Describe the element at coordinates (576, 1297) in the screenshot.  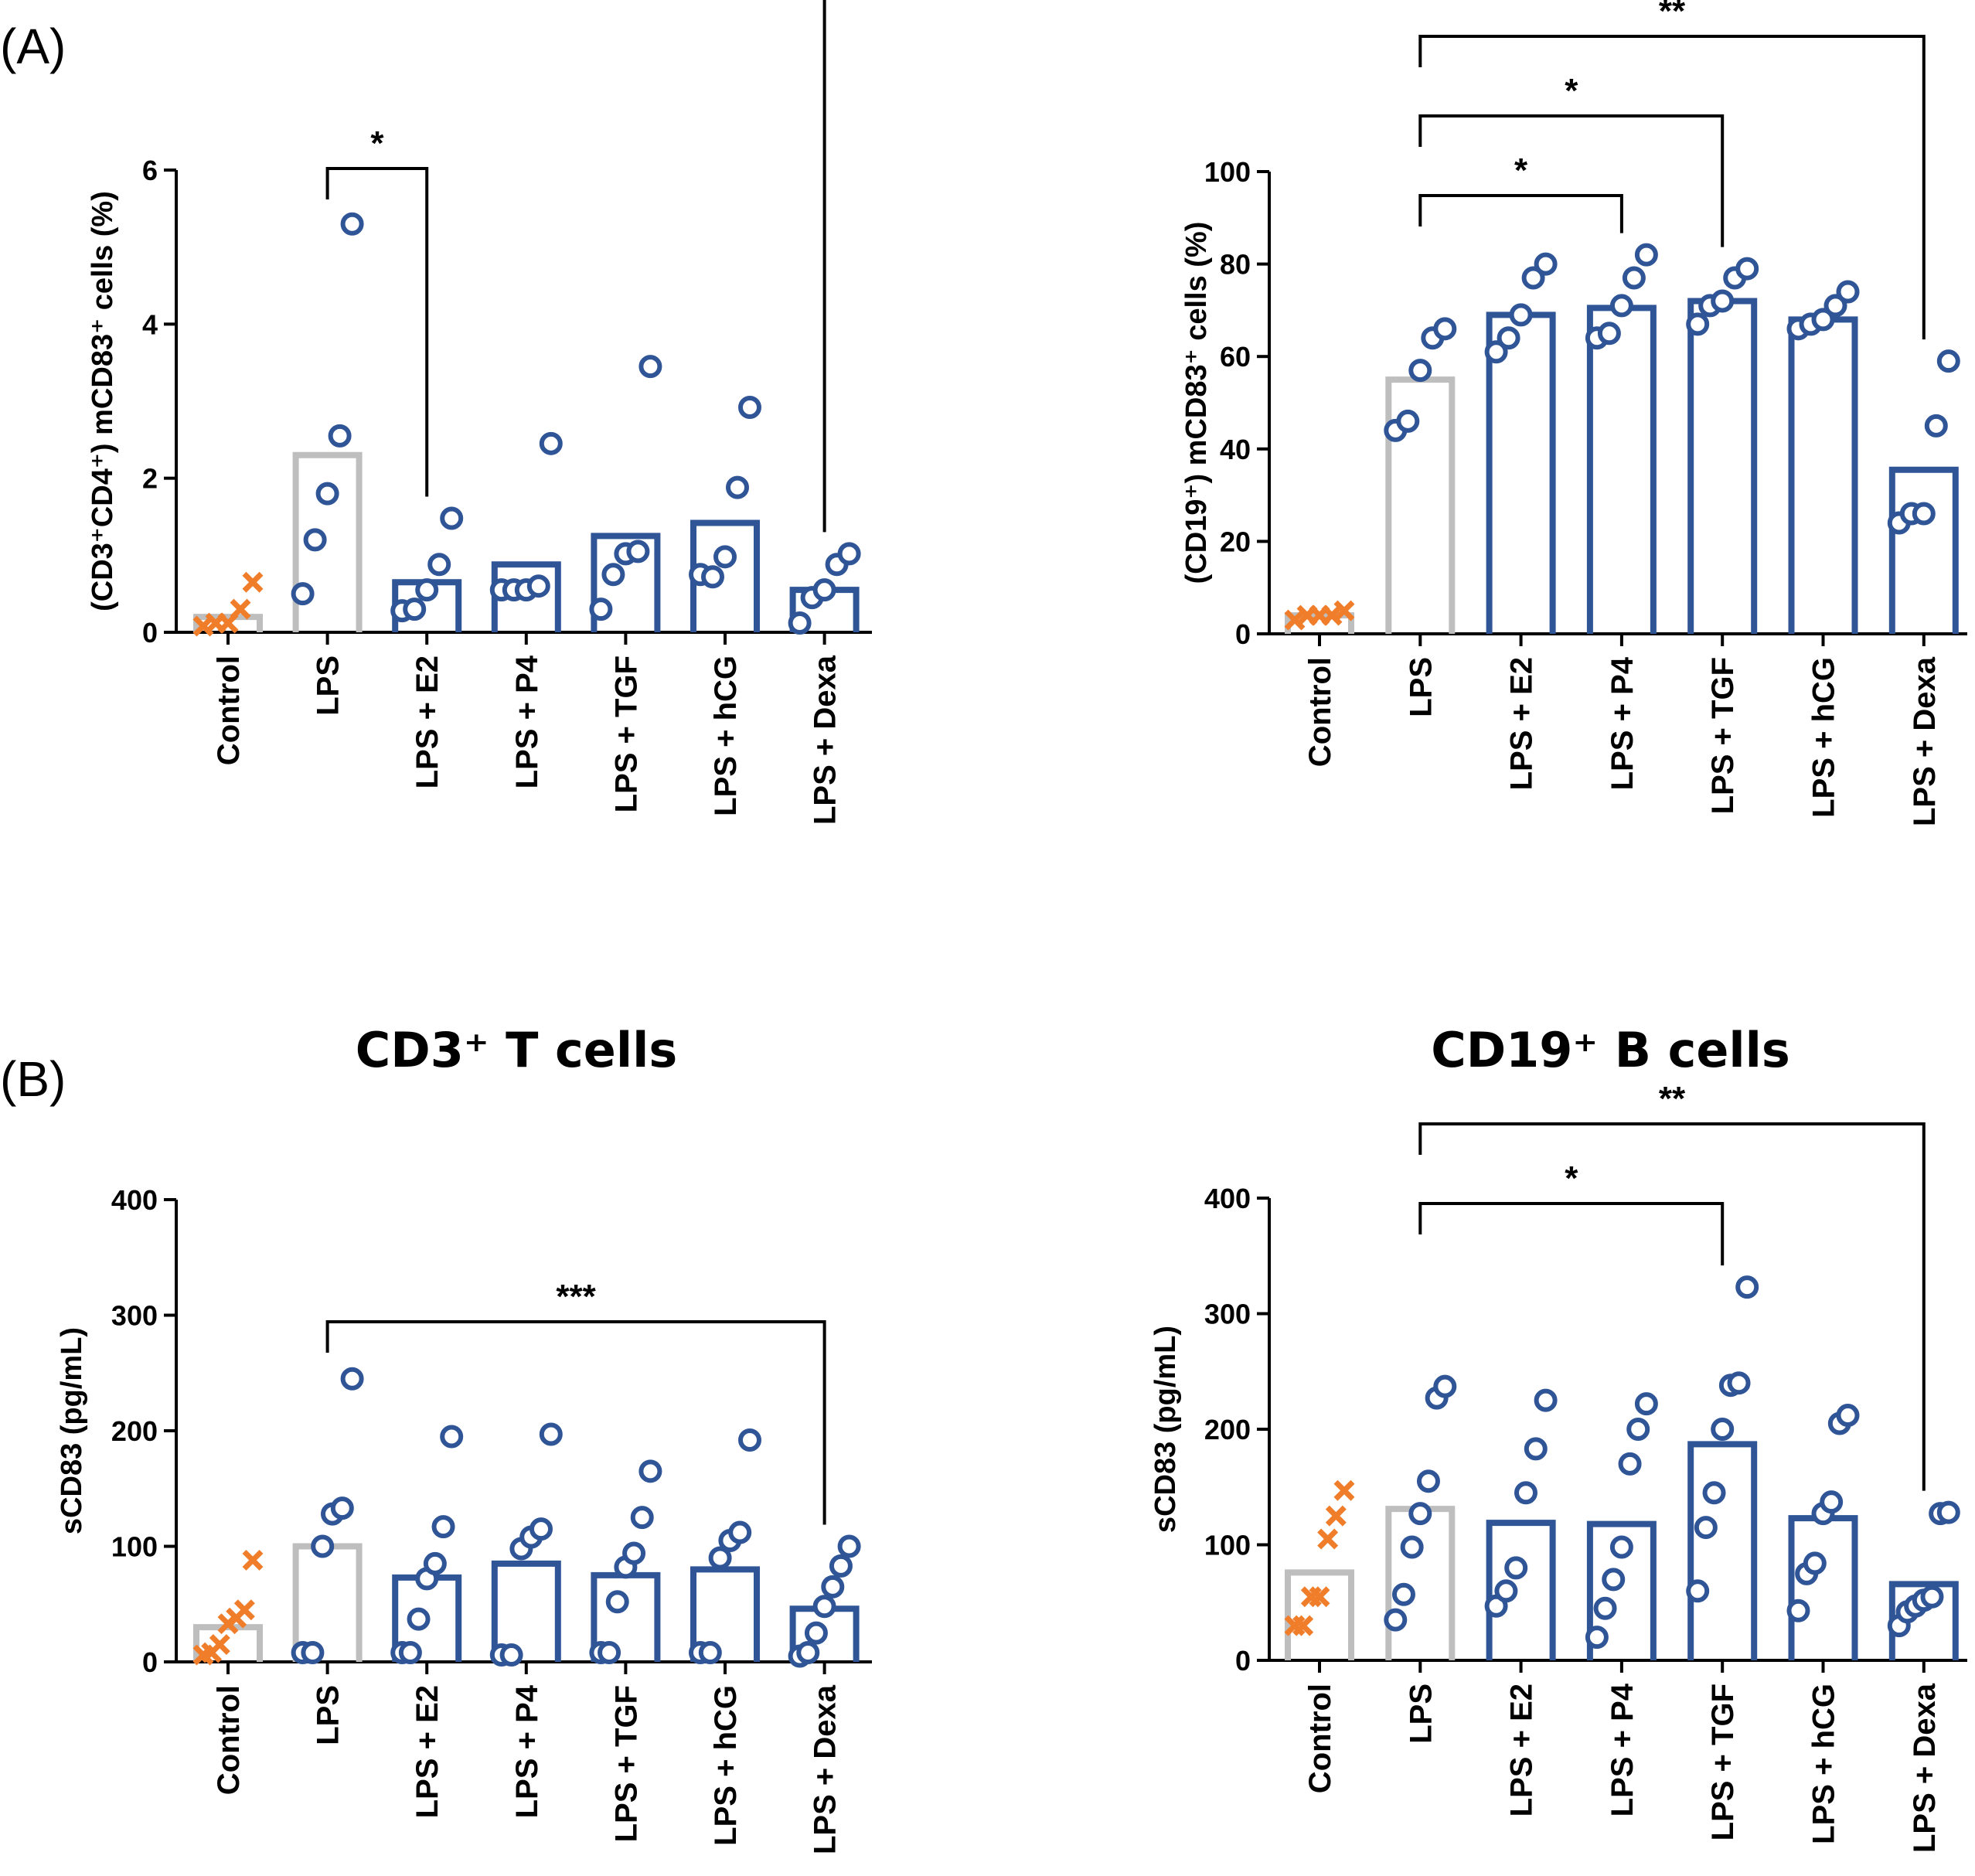
I see `significance-label: ***` at that location.